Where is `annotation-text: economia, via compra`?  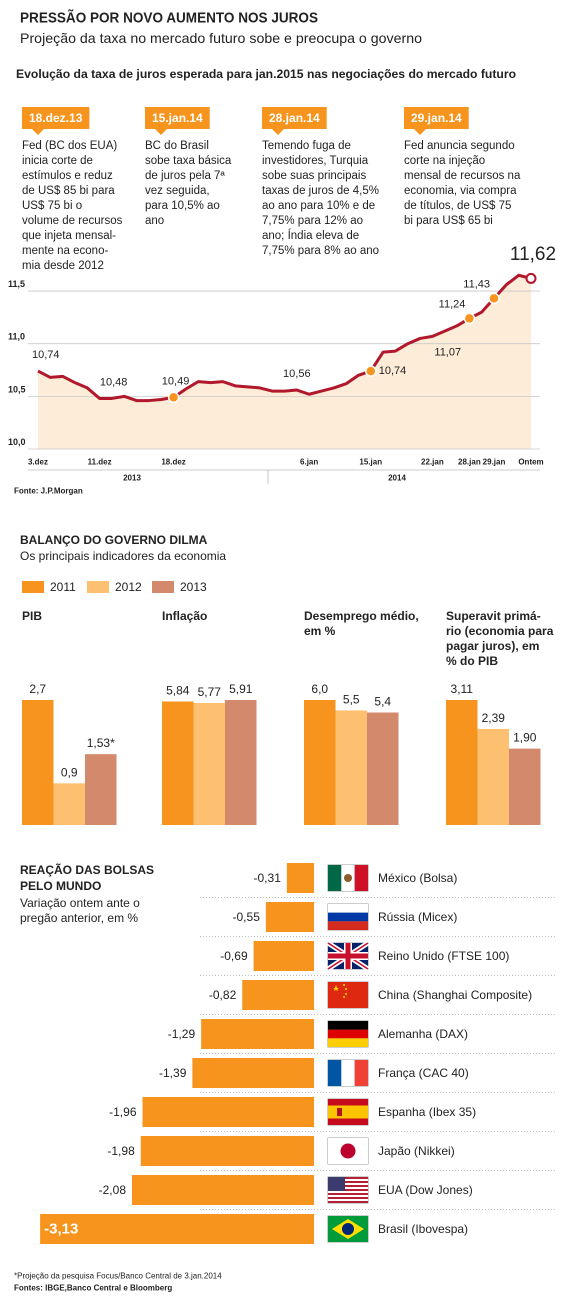 annotation-text: economia, via compra is located at coordinates (460, 191).